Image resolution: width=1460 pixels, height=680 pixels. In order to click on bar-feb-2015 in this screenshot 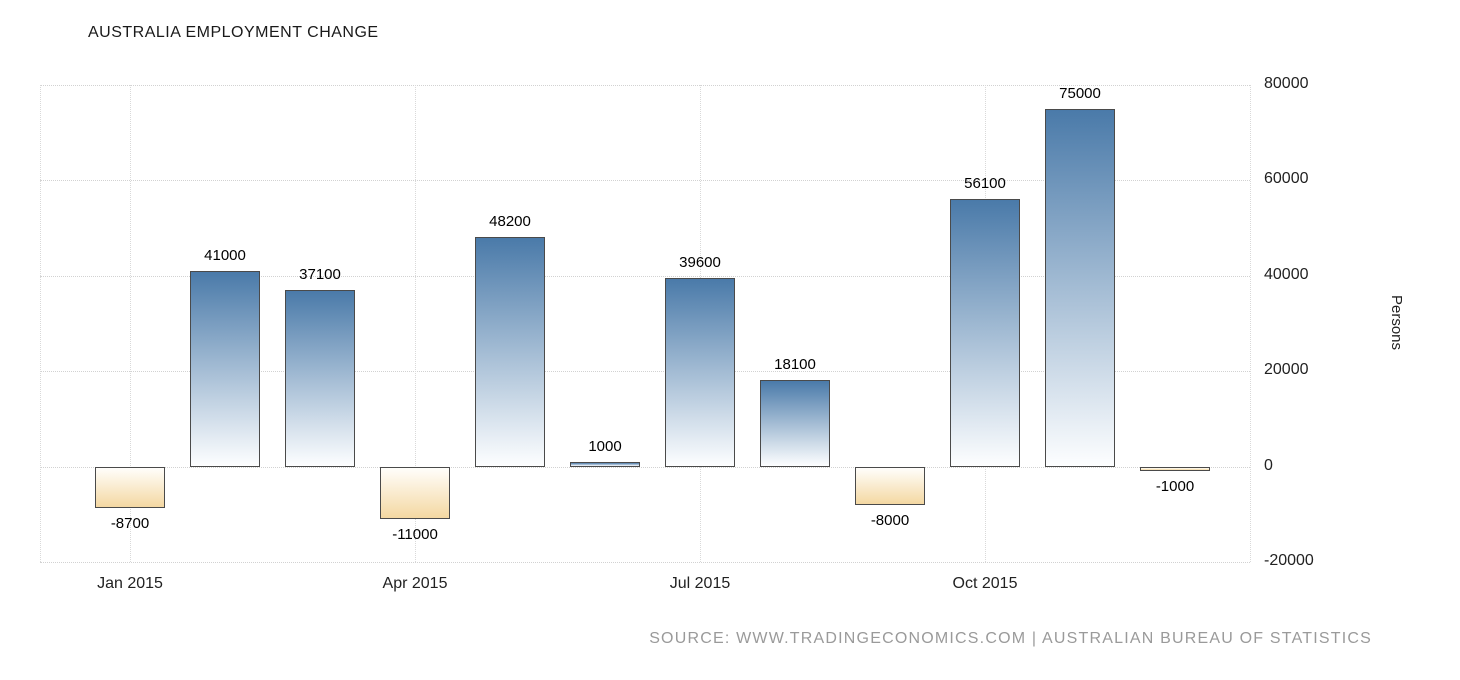, I will do `click(225, 369)`.